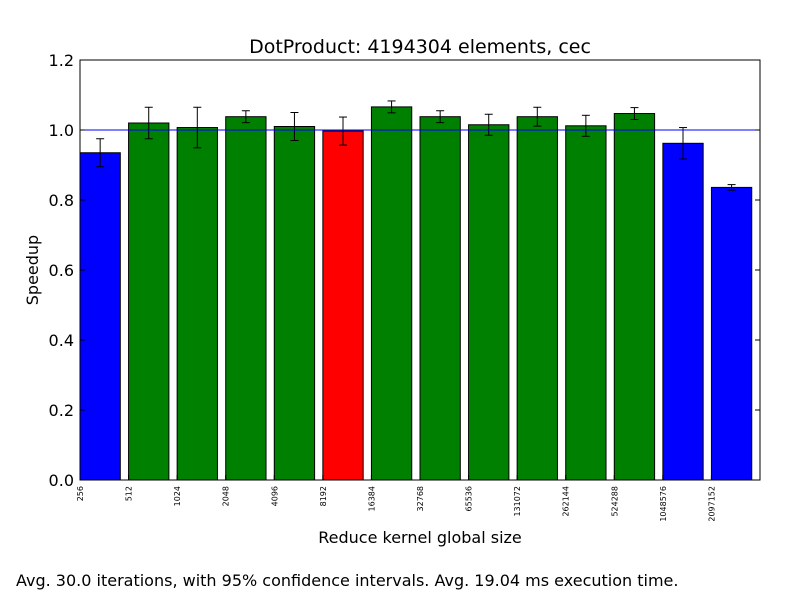 The image size is (800, 600). What do you see at coordinates (614, 501) in the screenshot?
I see `x-tick-label: 524288` at bounding box center [614, 501].